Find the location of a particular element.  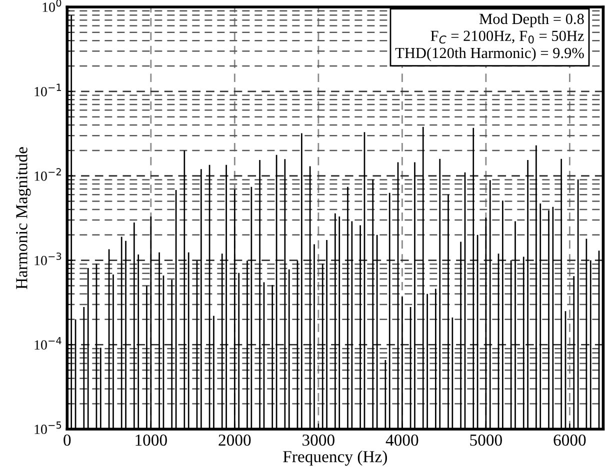

x-tick-label: 1000 is located at coordinates (151, 440).